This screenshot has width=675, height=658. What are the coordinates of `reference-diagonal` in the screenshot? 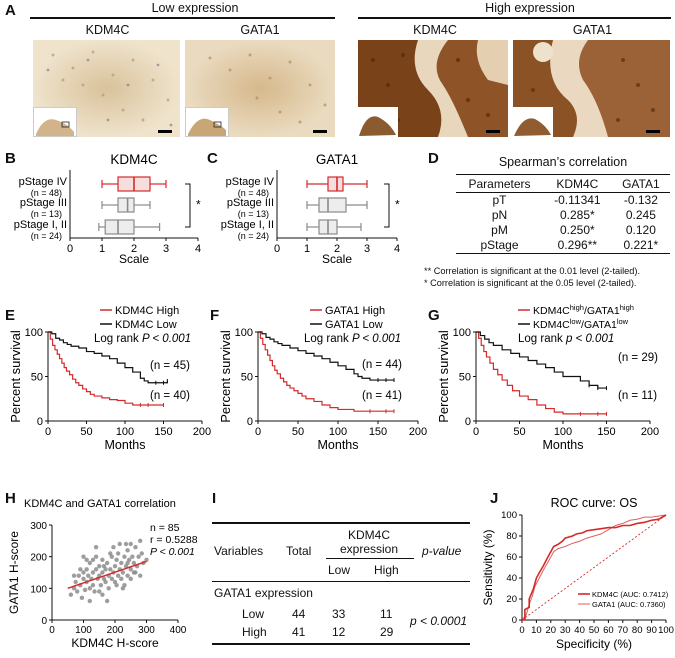 It's located at (594, 567).